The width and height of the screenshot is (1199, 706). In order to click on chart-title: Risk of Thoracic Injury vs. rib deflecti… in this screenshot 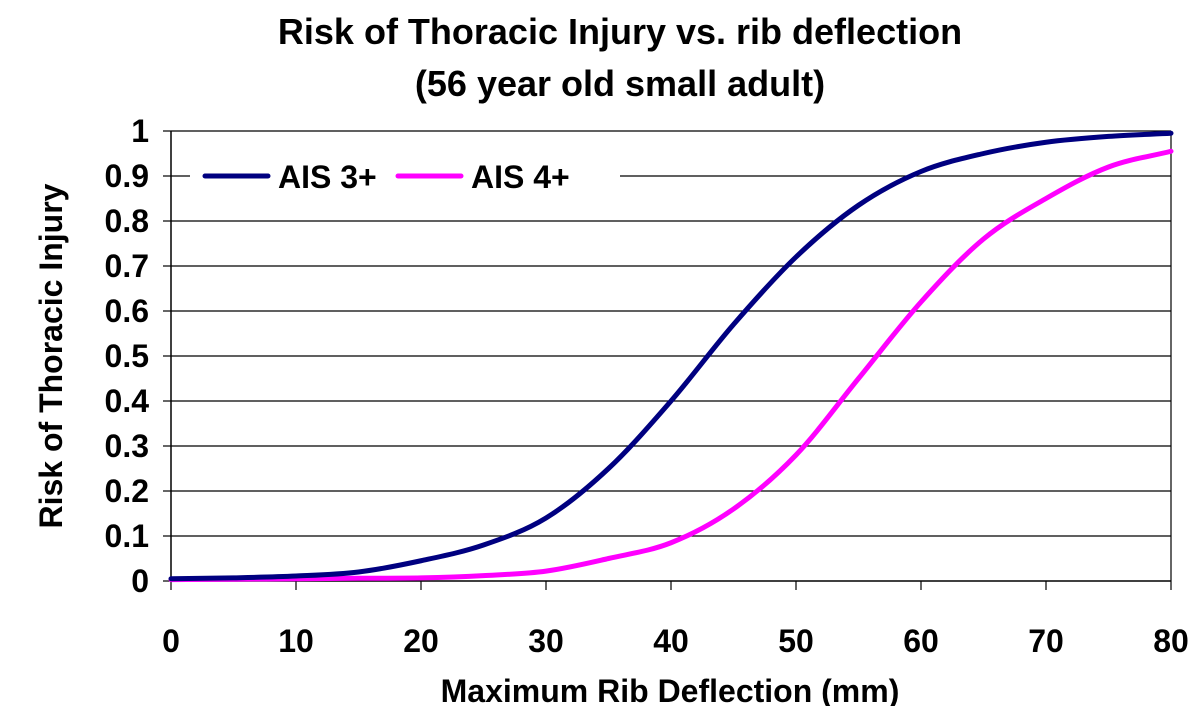, I will do `click(620, 31)`.